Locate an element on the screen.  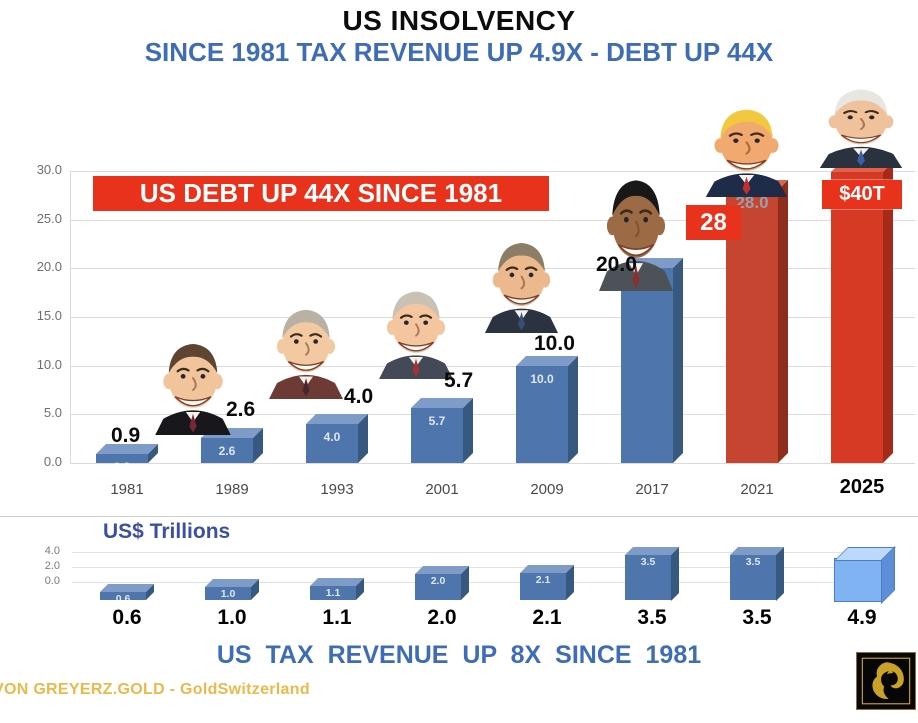
debt-bar-2025 is located at coordinates (862, 312).